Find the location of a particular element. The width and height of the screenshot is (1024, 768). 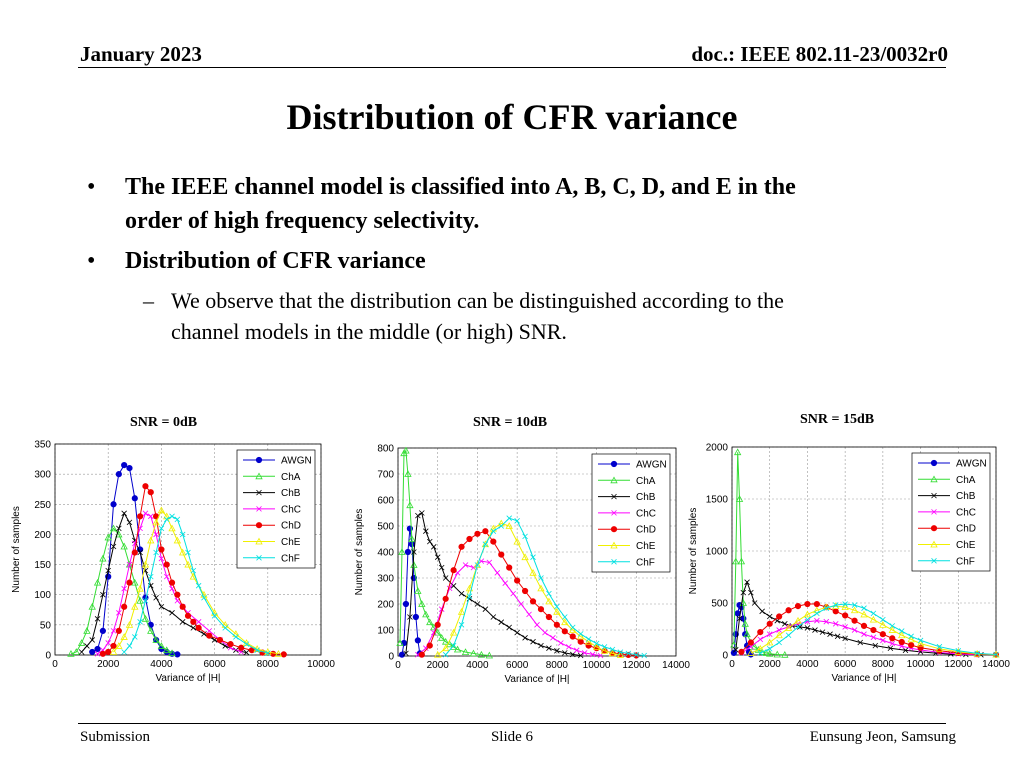

x-tick-label: 6000 is located at coordinates (214, 664).